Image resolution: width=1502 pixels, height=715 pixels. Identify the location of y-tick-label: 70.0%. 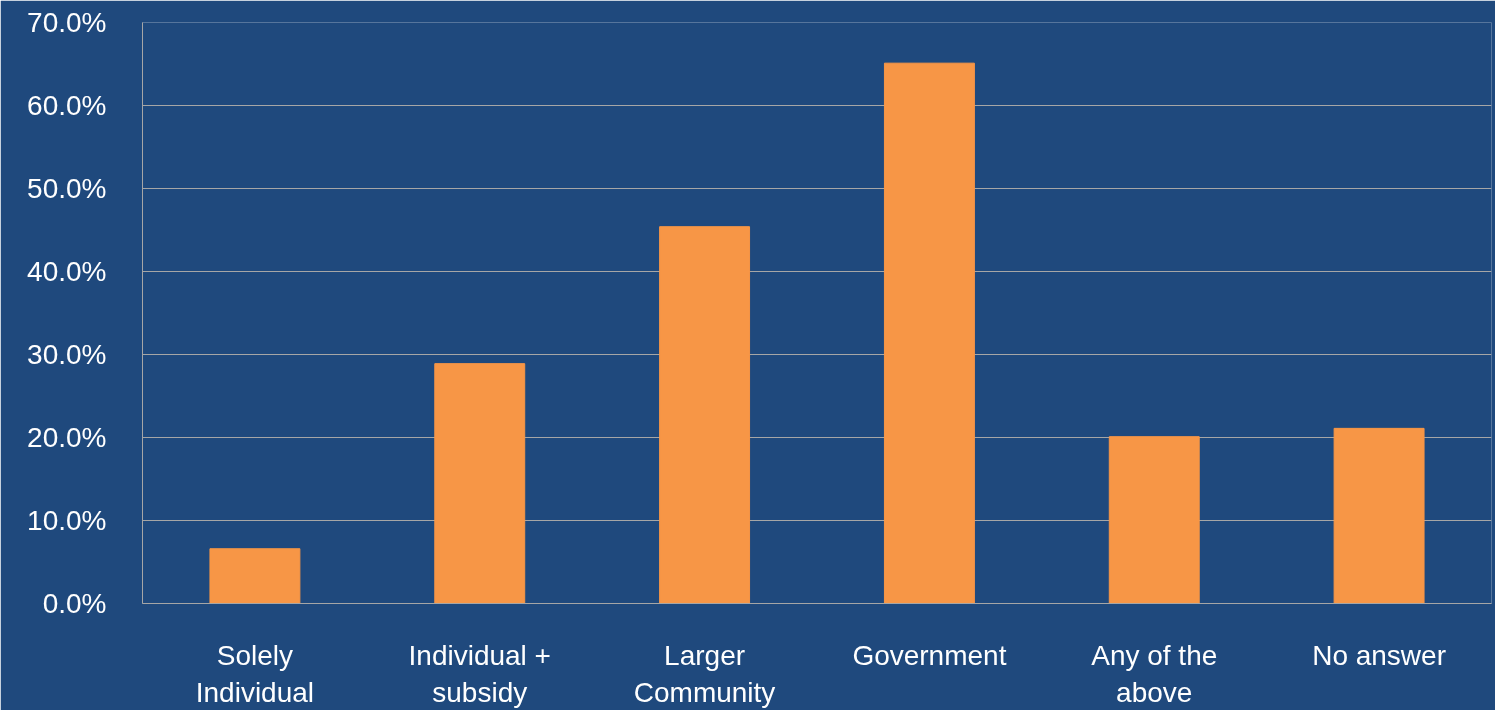
(67, 22).